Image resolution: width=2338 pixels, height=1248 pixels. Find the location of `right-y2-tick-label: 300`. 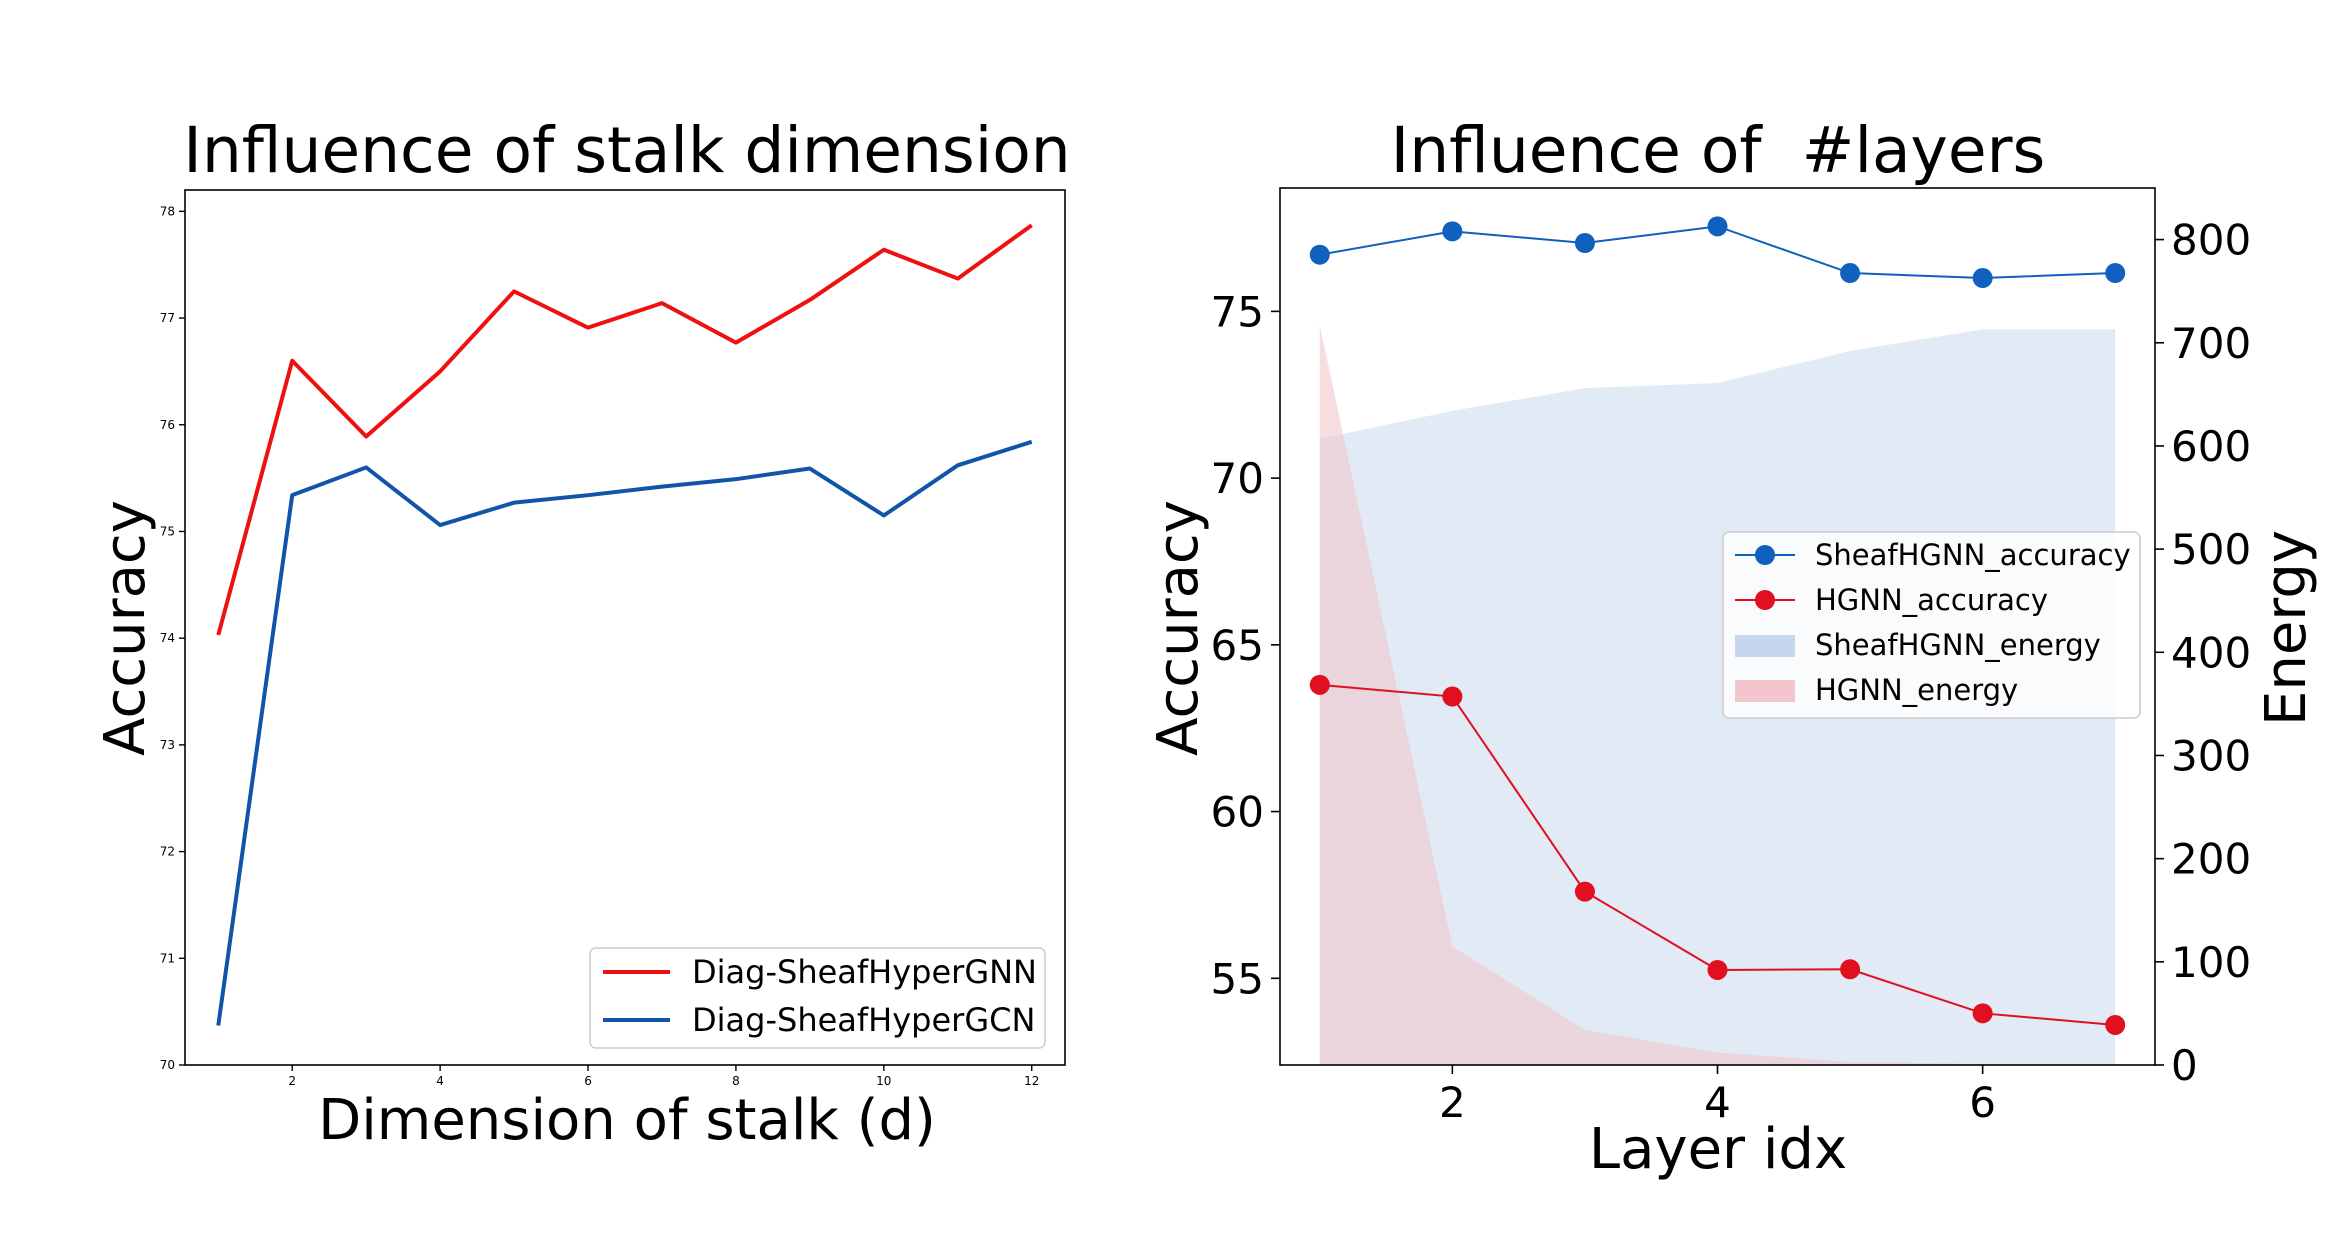

right-y2-tick-label: 300 is located at coordinates (2211, 755).